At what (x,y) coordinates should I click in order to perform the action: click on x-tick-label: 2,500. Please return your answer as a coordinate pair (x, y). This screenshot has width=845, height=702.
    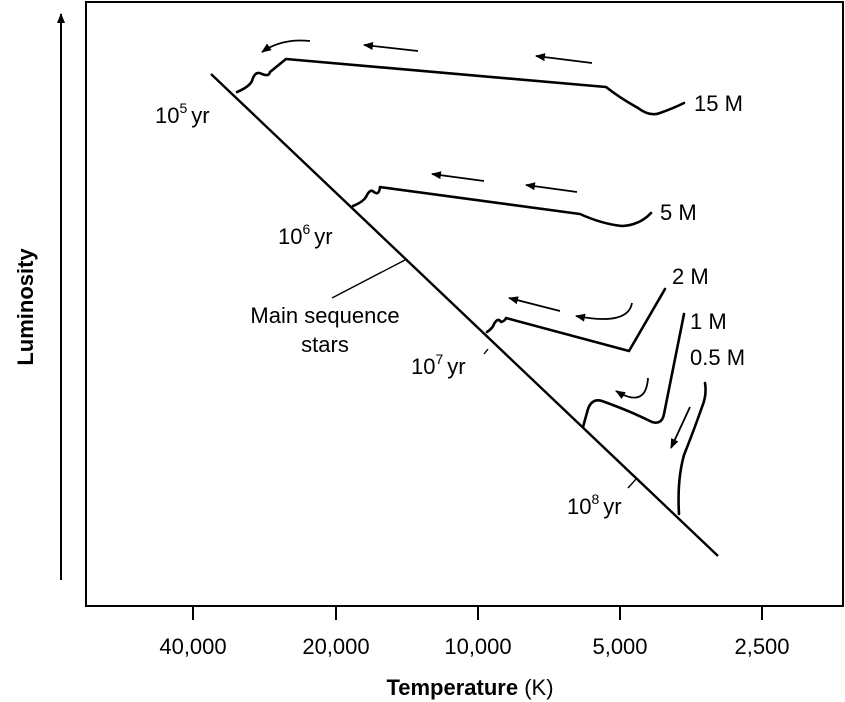
    Looking at the image, I should click on (761, 646).